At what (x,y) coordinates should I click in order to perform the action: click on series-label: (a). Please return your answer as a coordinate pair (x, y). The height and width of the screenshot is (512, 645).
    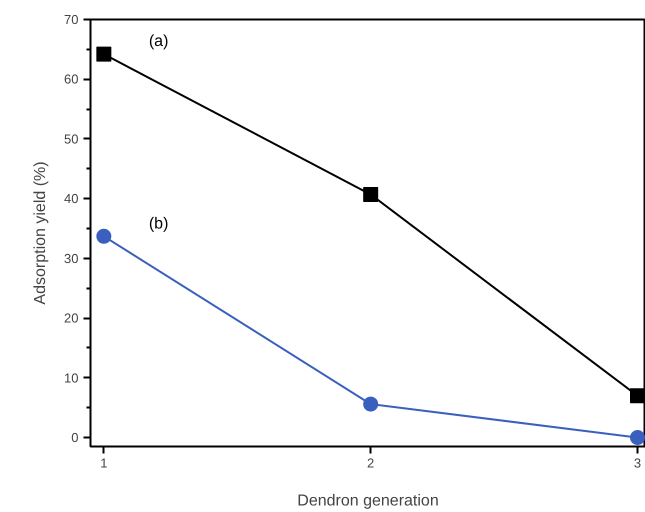
    Looking at the image, I should click on (158, 41).